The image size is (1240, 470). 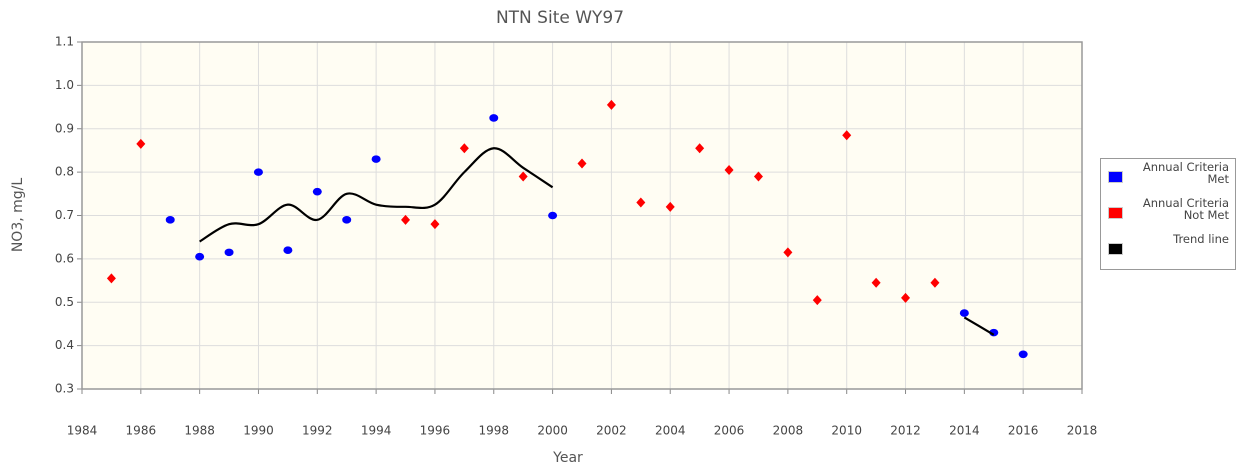 What do you see at coordinates (1023, 431) in the screenshot?
I see `x-tick-label: 2016` at bounding box center [1023, 431].